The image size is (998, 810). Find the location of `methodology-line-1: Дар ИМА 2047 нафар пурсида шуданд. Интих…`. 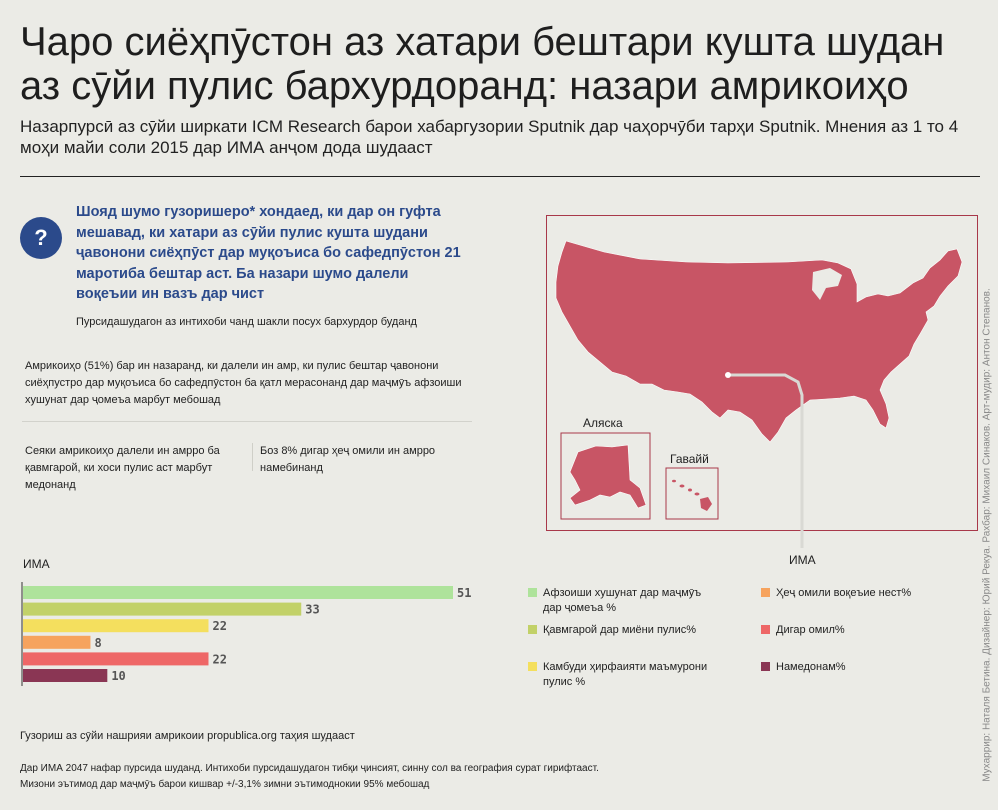

methodology-line-1: Дар ИМА 2047 нафар пурсида шуданд. Интих… is located at coordinates (309, 768).